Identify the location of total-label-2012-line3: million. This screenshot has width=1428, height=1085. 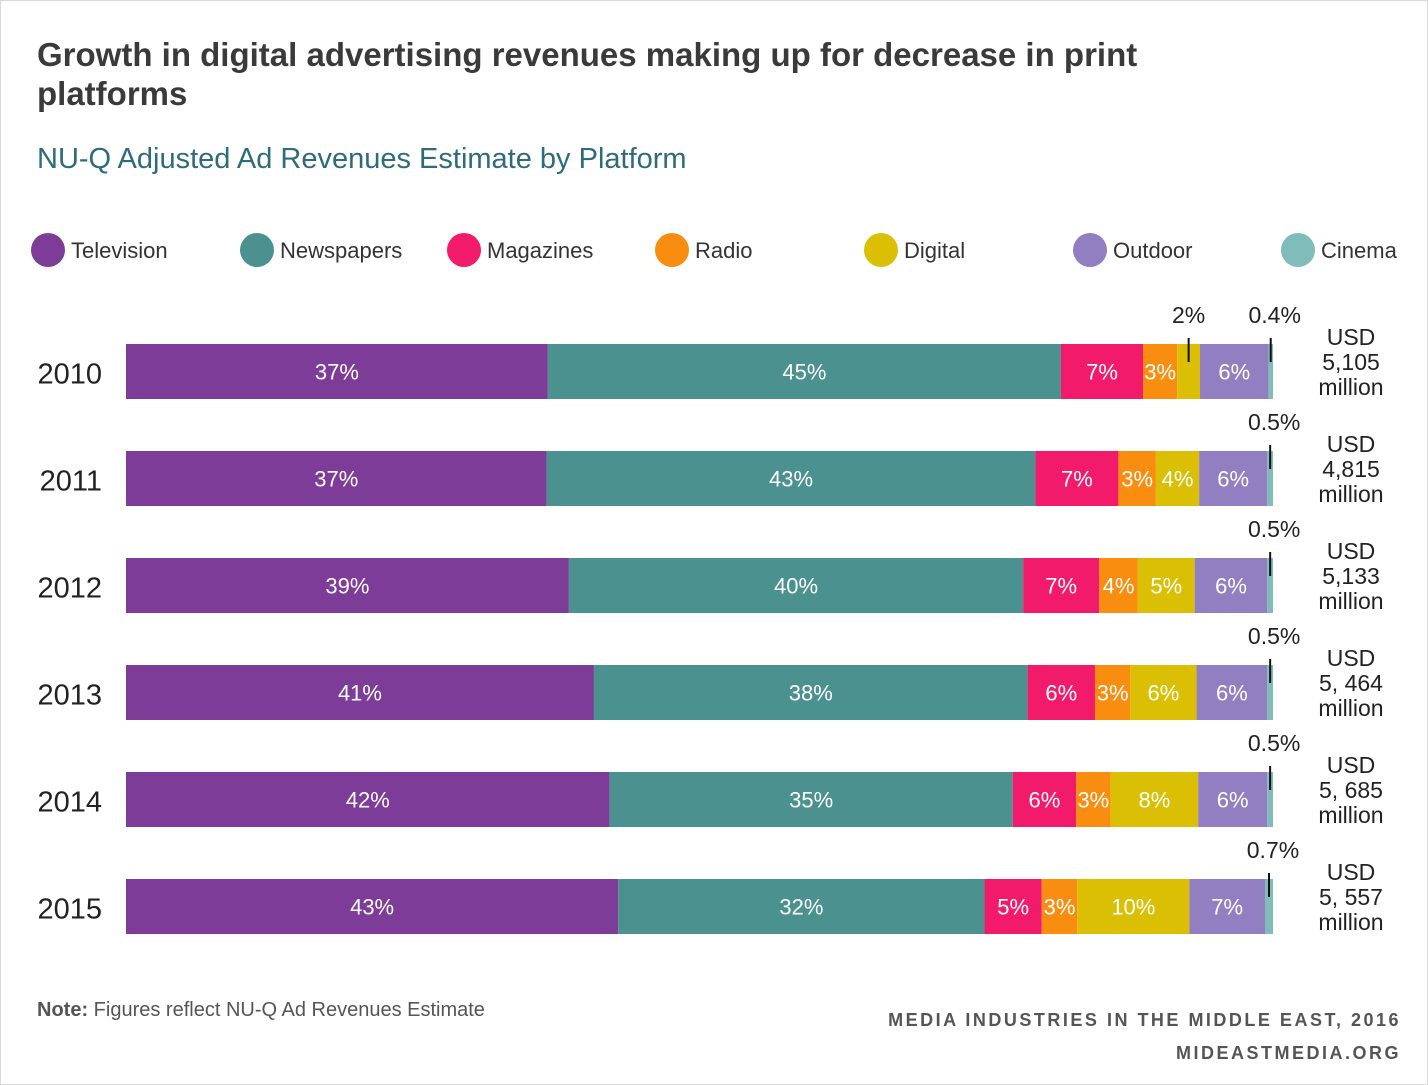
(1350, 601).